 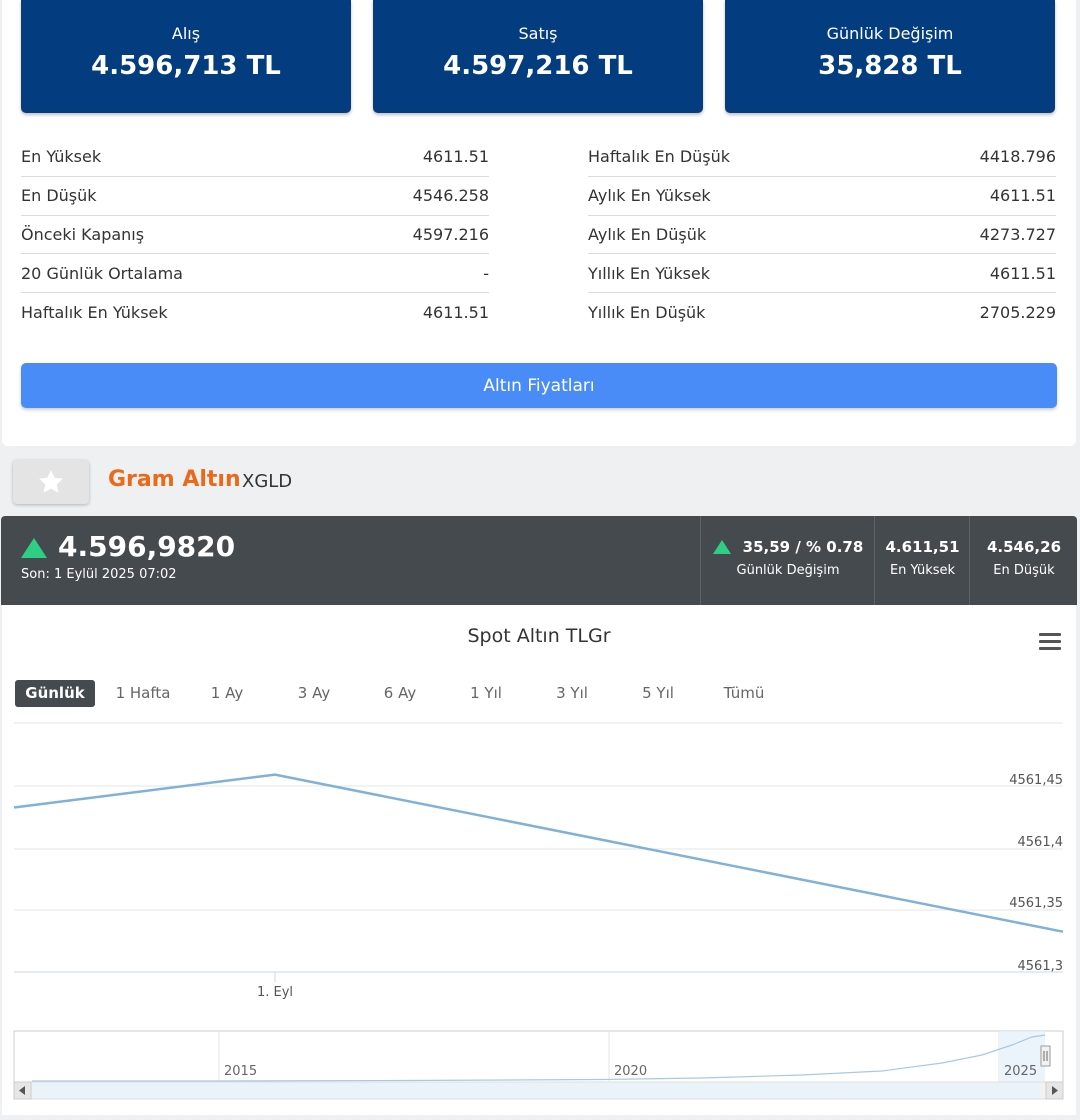 I want to click on high-label: En Yüksek, so click(x=922, y=570).